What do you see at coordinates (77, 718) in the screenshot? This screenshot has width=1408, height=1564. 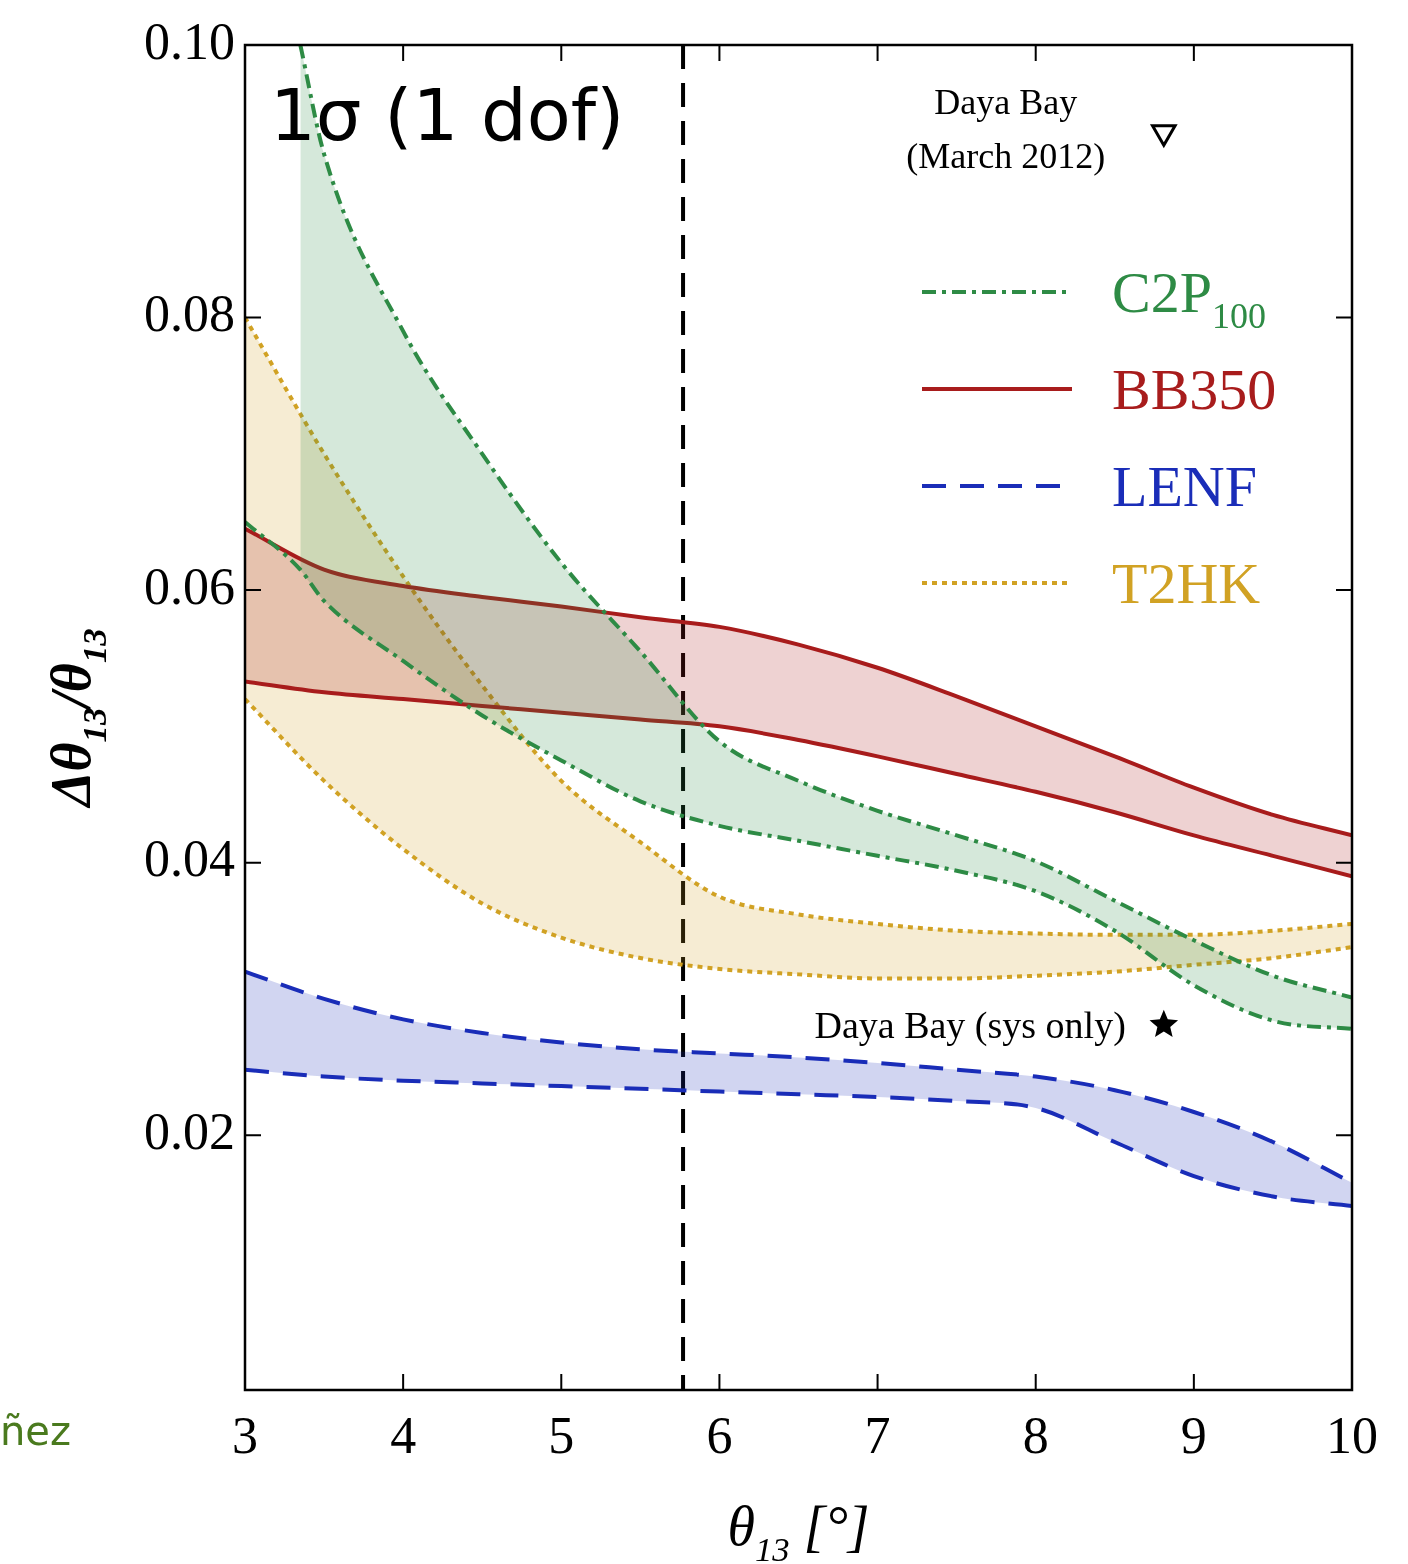 I see `y-axis-title: Δθ13/θ13` at bounding box center [77, 718].